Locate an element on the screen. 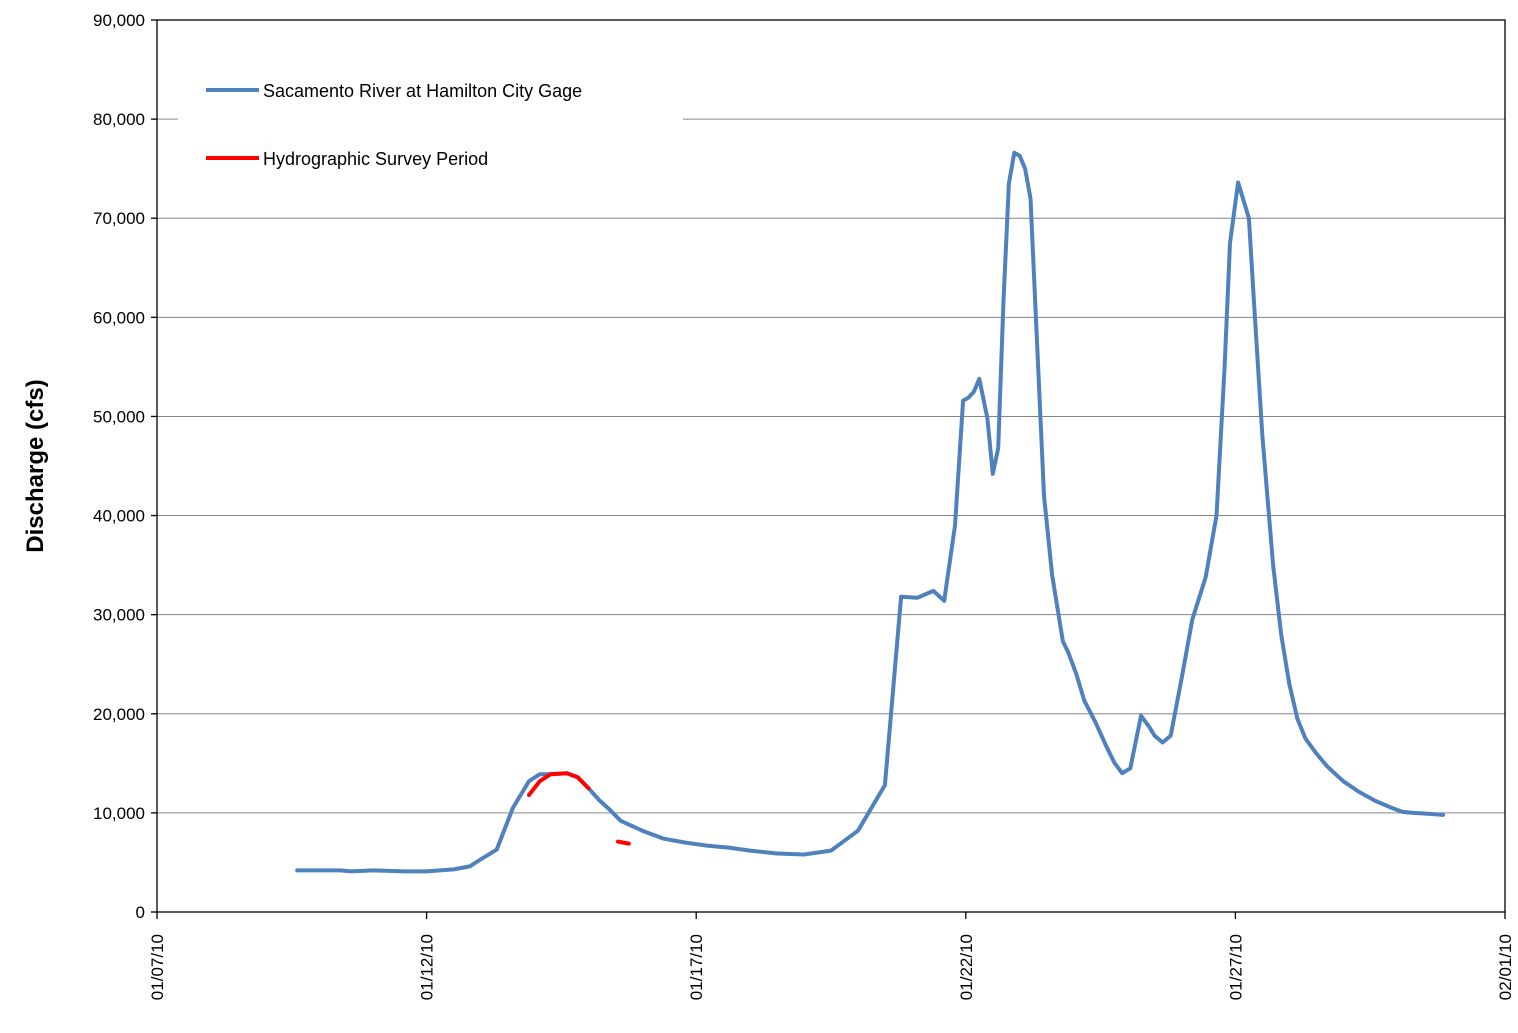  x-tick-label: 01/07/10 is located at coordinates (157, 967).